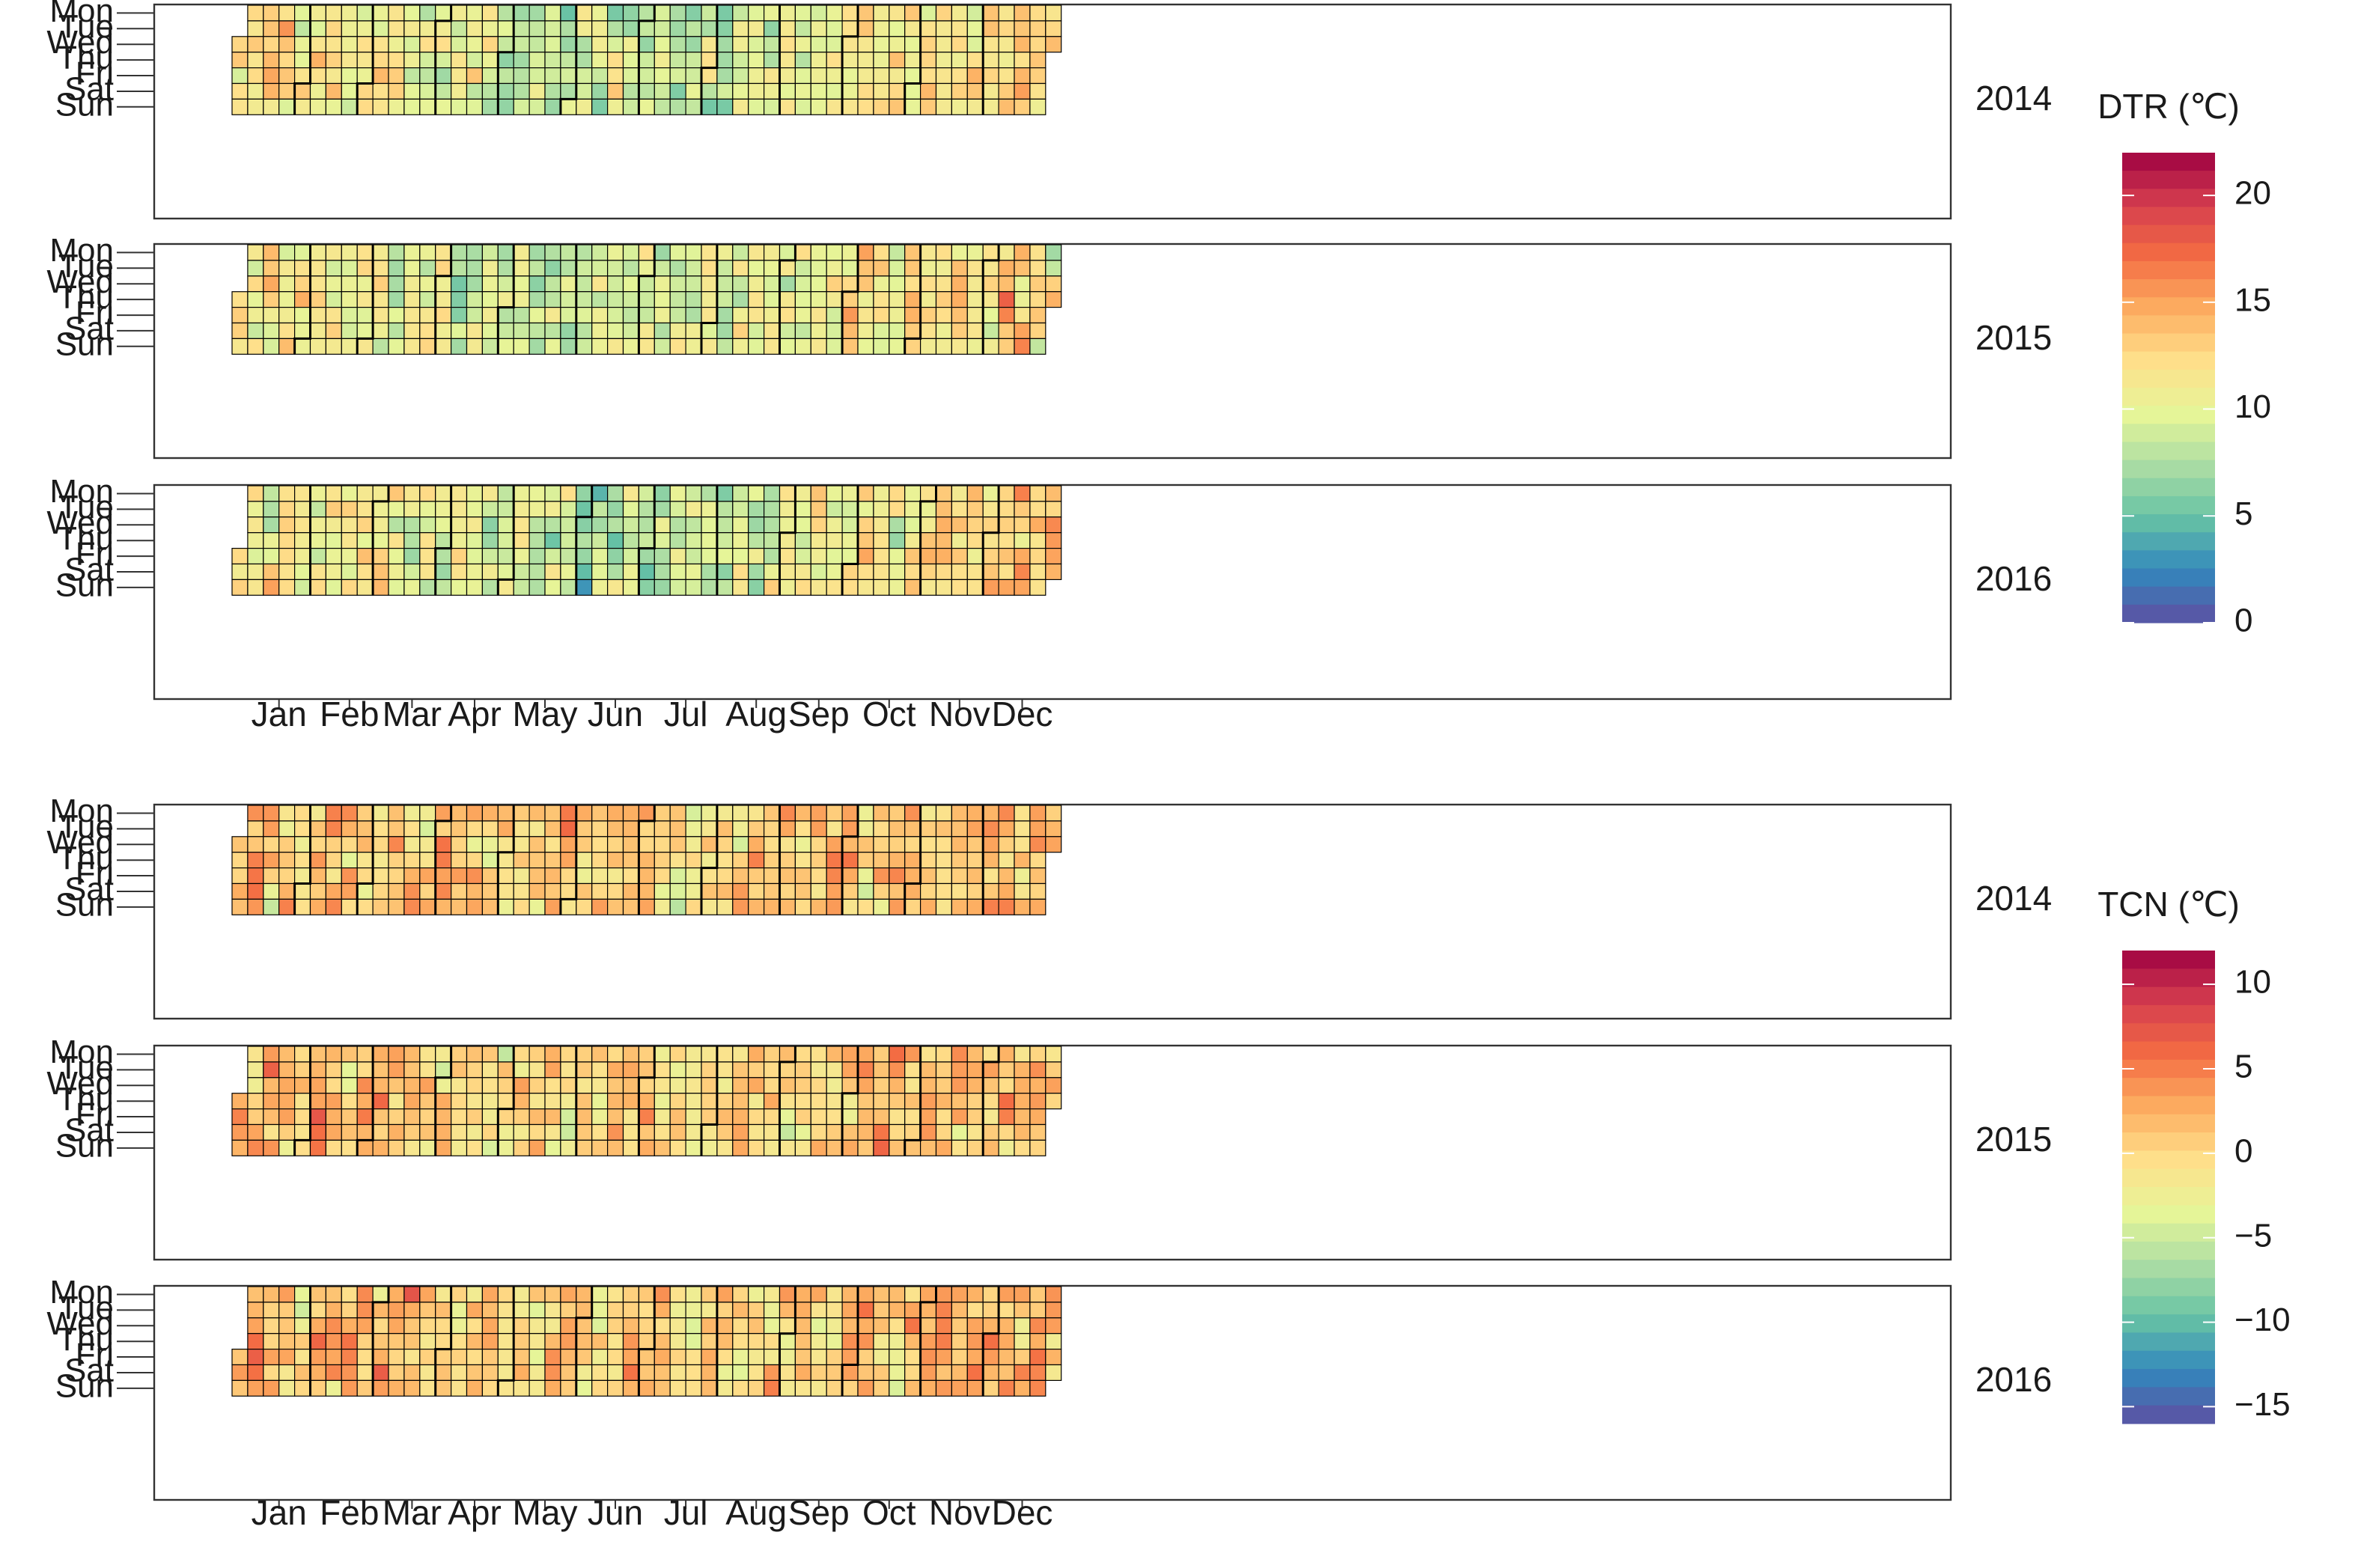 The width and height of the screenshot is (2358, 1568). What do you see at coordinates (2168, 397) in the screenshot?
I see `colorbar-step` at bounding box center [2168, 397].